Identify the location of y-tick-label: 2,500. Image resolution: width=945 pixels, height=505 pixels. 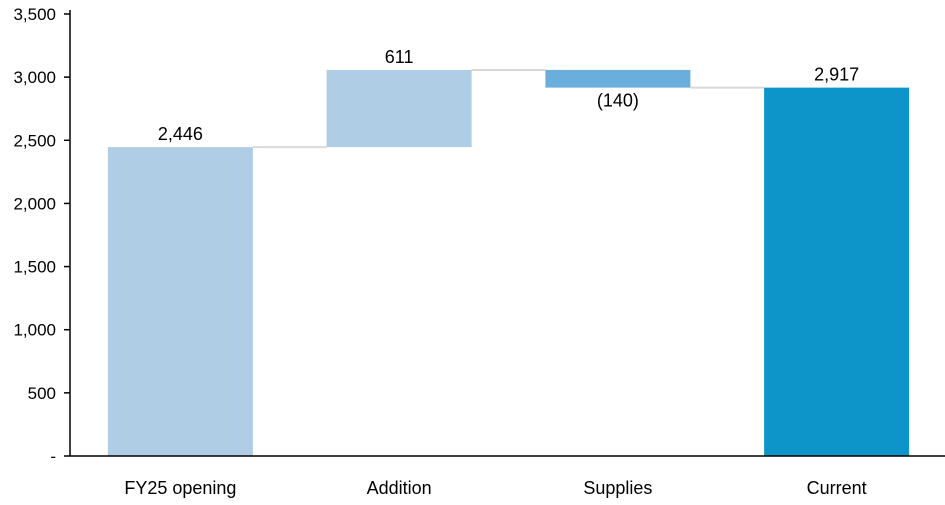
(34, 140).